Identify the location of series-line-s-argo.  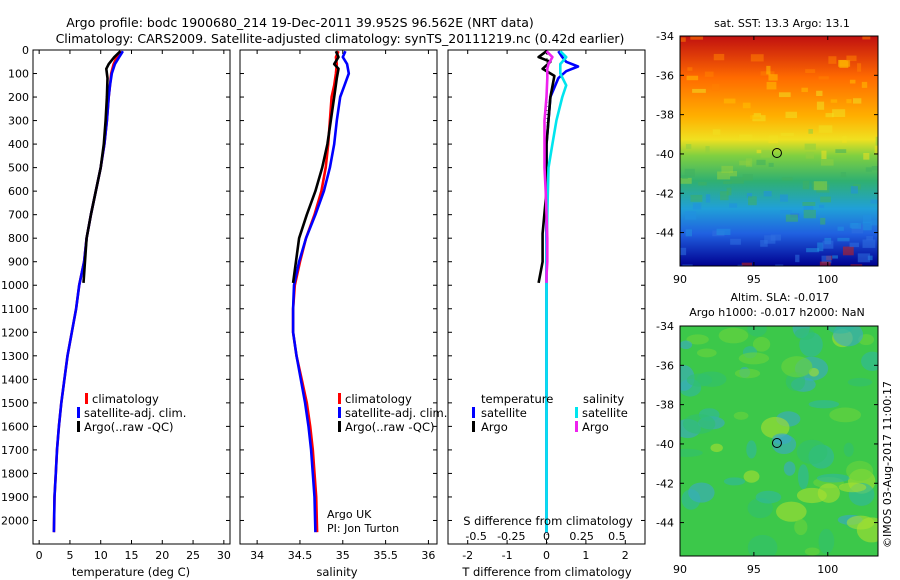
(548, 166).